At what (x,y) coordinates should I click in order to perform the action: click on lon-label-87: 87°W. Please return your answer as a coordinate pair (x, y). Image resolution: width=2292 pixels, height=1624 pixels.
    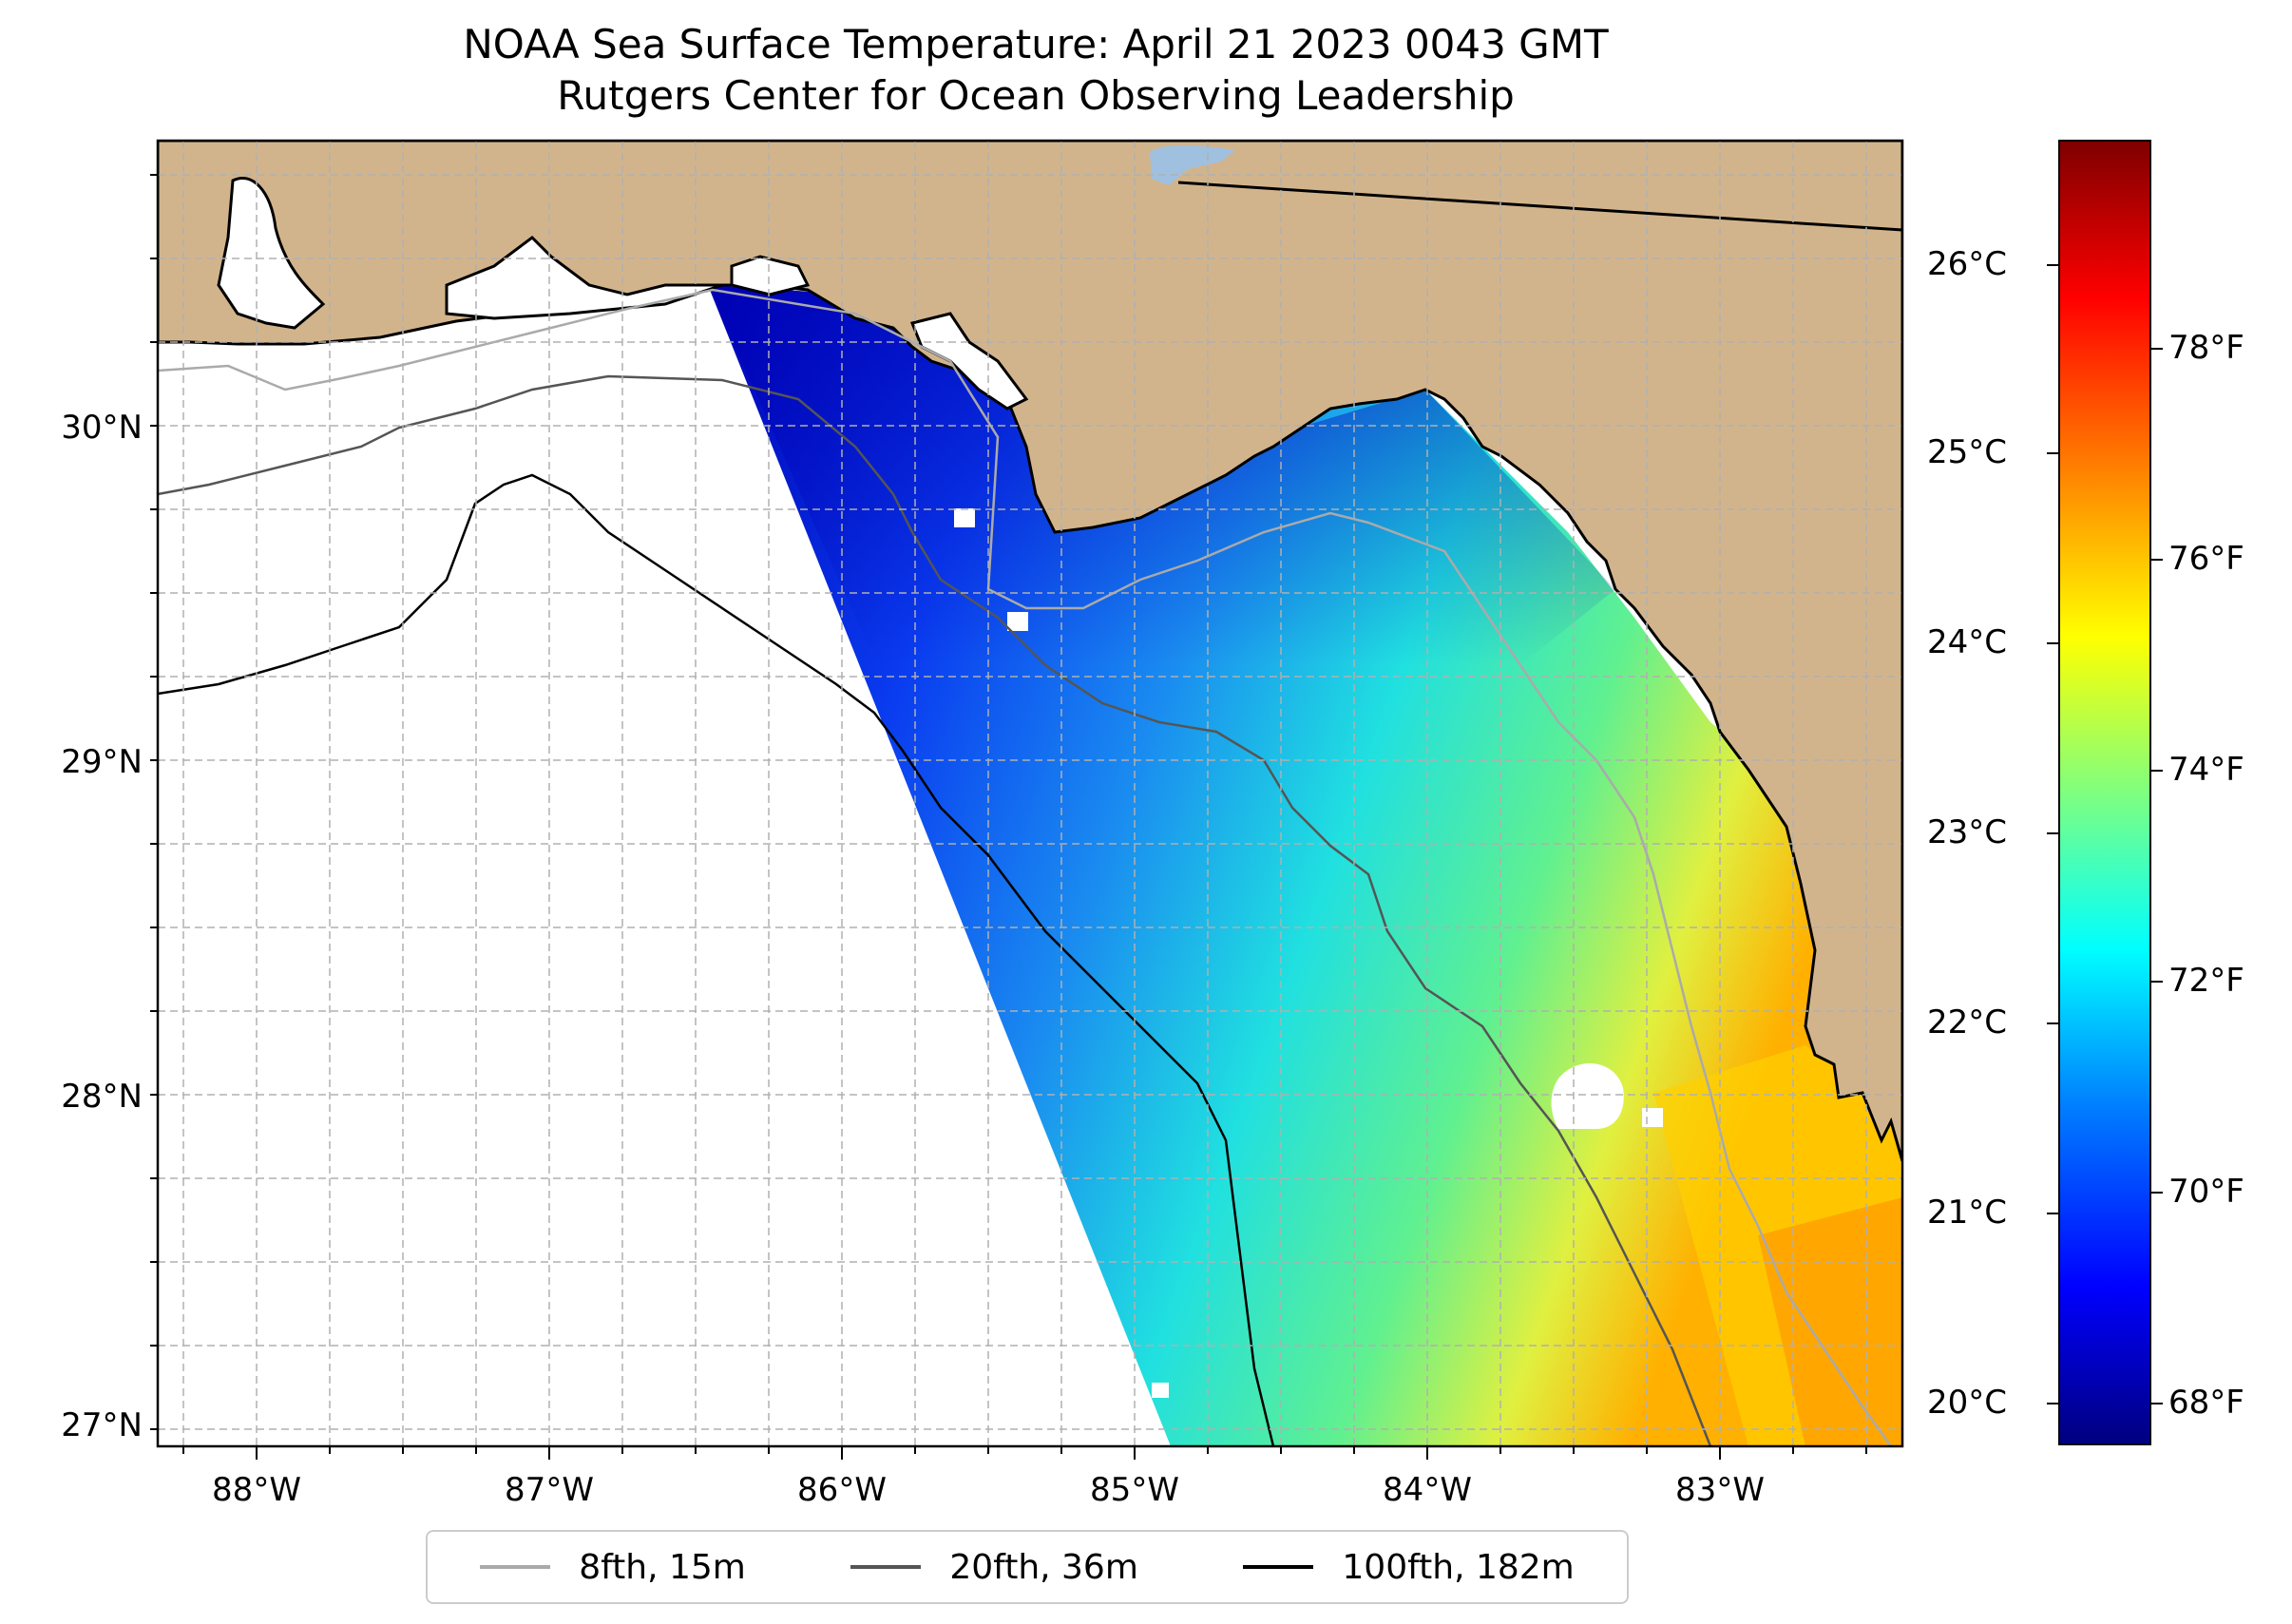
    Looking at the image, I should click on (549, 1490).